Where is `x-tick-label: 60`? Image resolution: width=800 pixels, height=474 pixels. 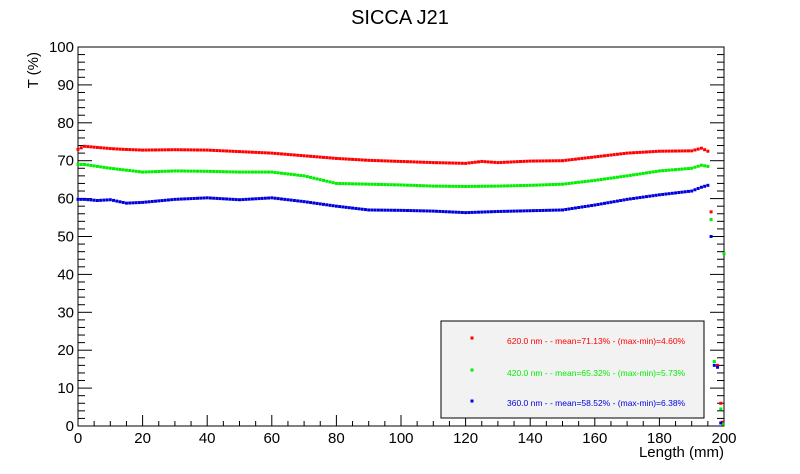
x-tick-label: 60 is located at coordinates (271, 438).